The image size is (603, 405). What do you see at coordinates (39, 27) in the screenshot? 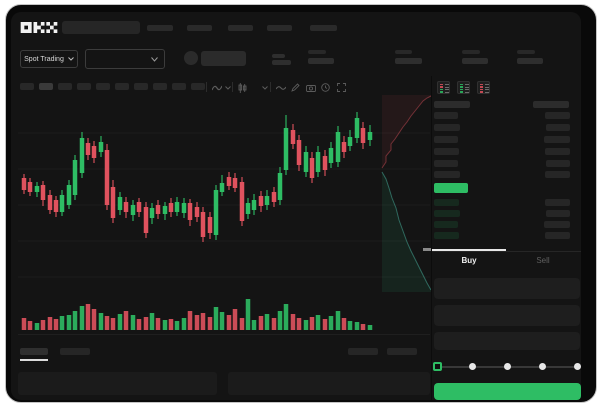
I see `okx-logo` at bounding box center [39, 27].